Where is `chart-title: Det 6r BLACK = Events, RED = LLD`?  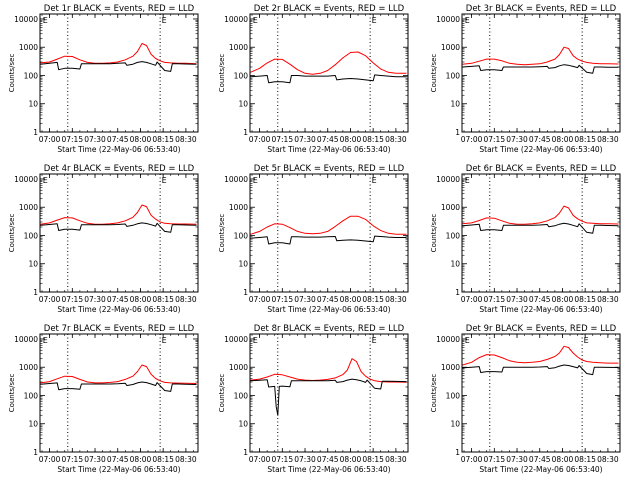 chart-title: Det 6r BLACK = Events, RED = LLD is located at coordinates (541, 169).